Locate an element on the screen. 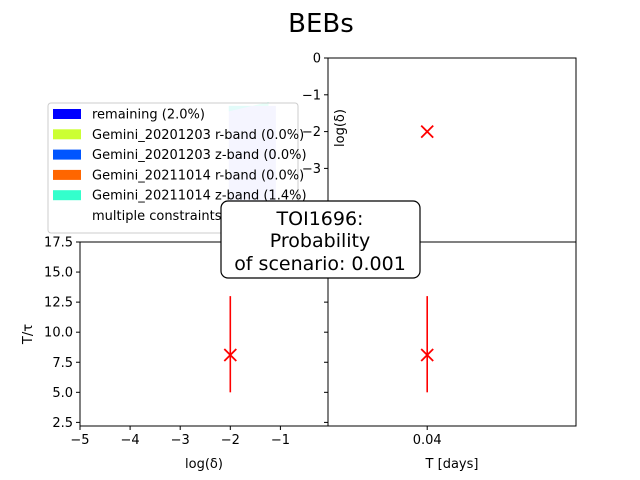 The width and height of the screenshot is (640, 480). x-tick-label: −5 is located at coordinates (79, 440).